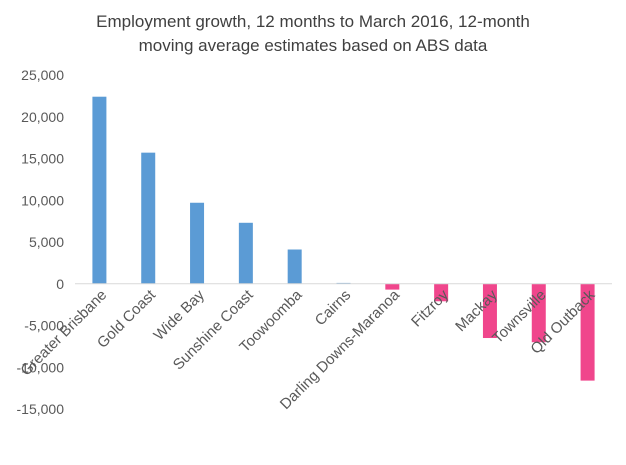 This screenshot has height=465, width=626. Describe the element at coordinates (333, 308) in the screenshot. I see `category-label: Cairns` at that location.